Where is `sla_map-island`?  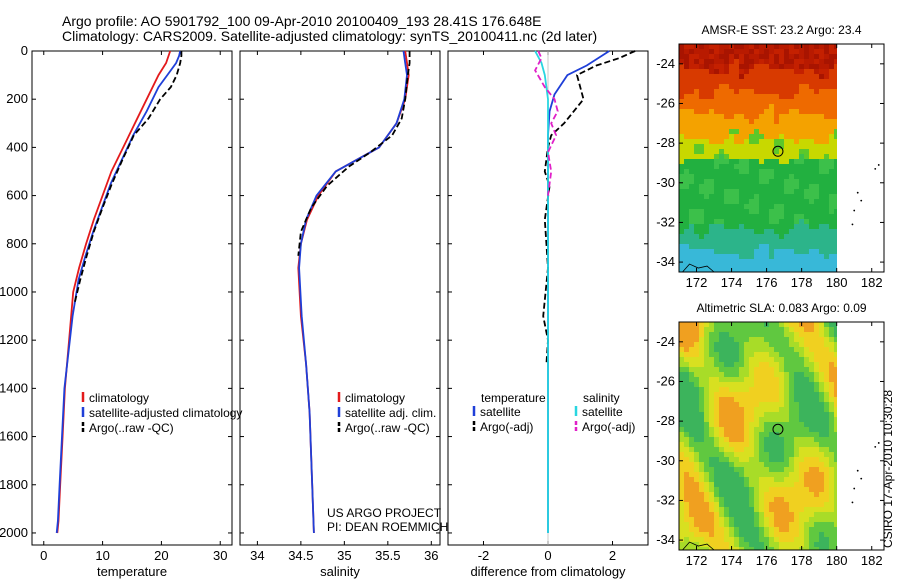 sla_map-island is located at coordinates (875, 447).